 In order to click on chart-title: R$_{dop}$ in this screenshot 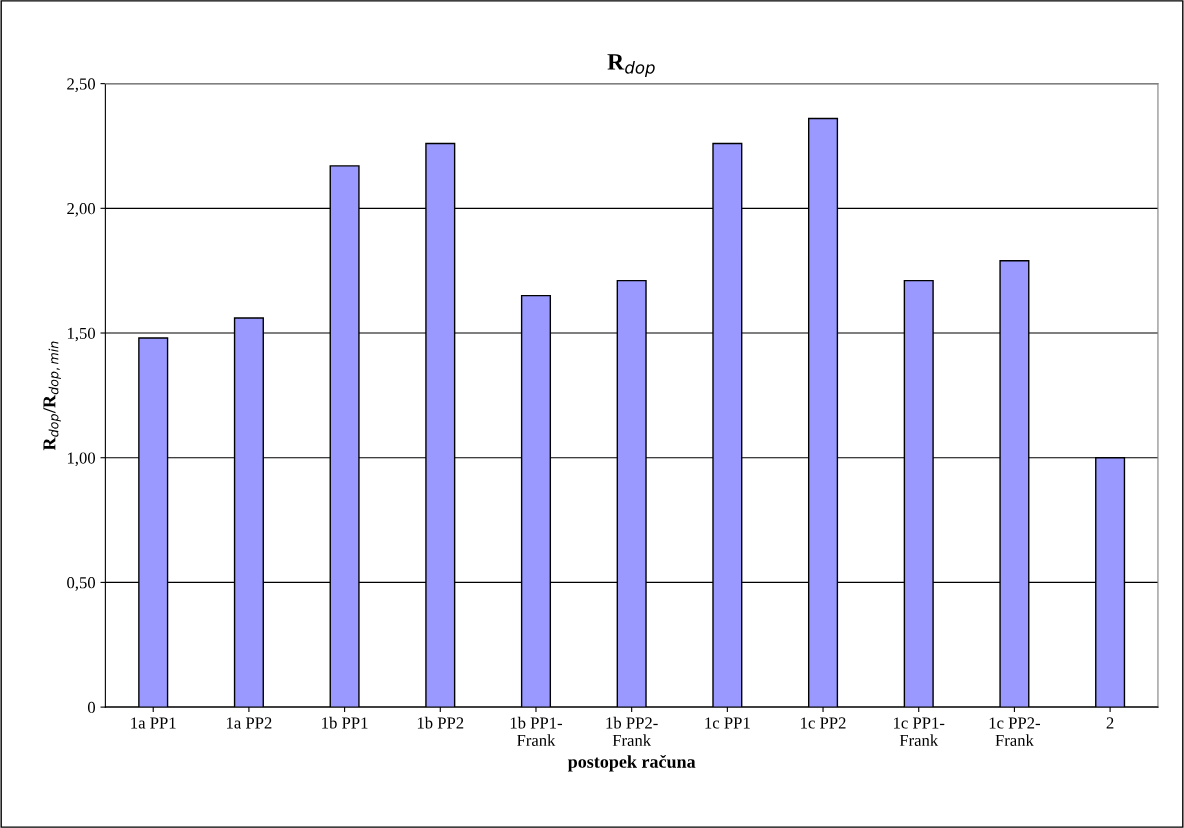, I will do `click(631, 65)`.